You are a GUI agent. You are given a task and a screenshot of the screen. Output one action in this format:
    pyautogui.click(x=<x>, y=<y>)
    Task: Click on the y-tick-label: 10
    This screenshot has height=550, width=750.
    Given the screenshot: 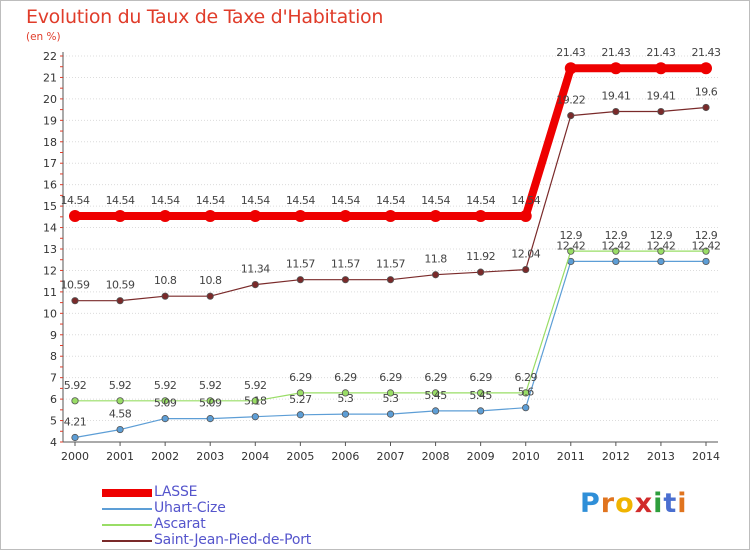 What is the action you would take?
    pyautogui.click(x=50, y=313)
    